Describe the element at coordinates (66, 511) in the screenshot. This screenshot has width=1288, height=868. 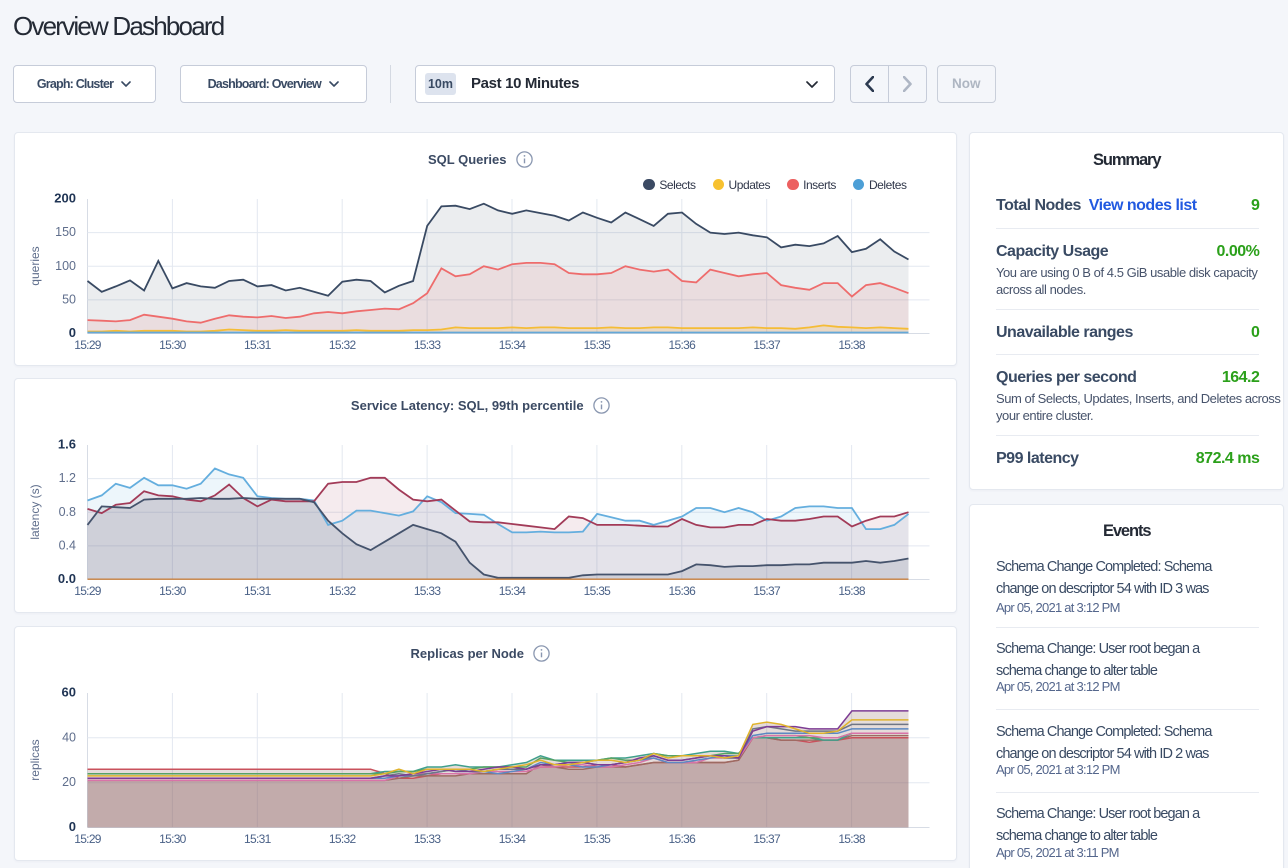
I see `svg-text: 0.8` at that location.